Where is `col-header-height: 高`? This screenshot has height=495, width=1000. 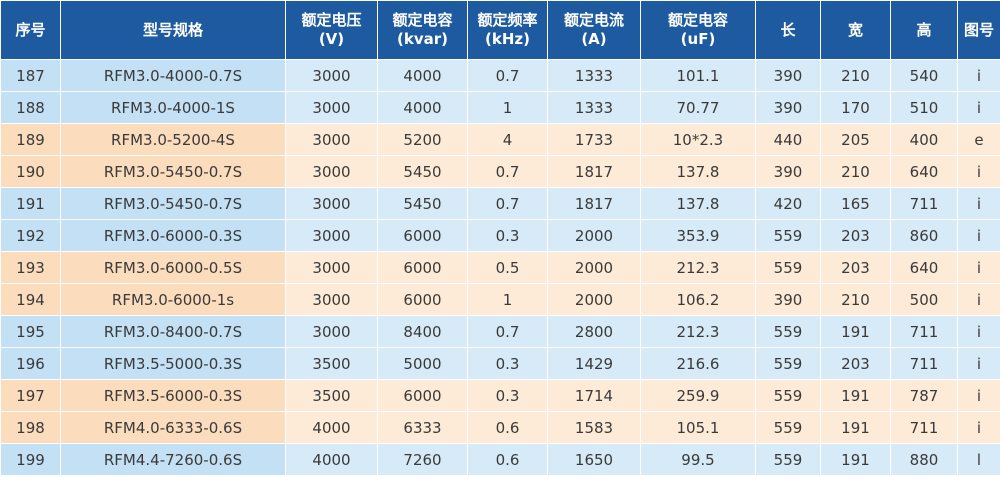
col-header-height: 高 is located at coordinates (924, 30).